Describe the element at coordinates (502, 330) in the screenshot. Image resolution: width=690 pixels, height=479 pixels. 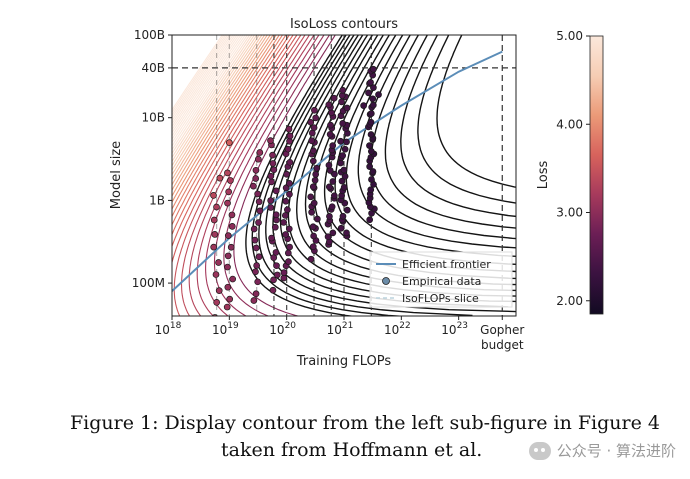
I see `gopher-tick-label-line1: Gopher` at that location.